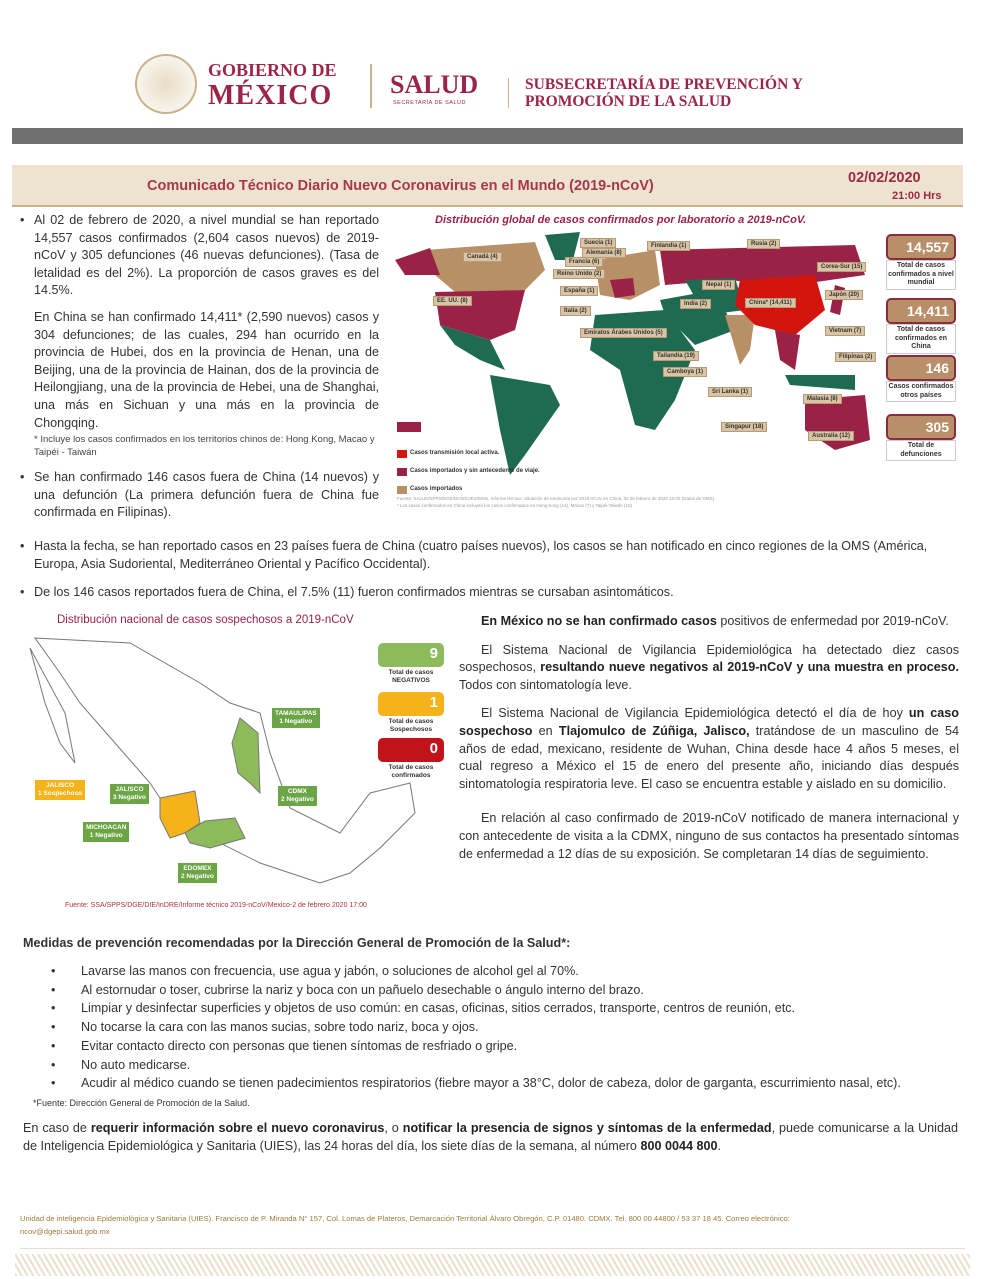 The width and height of the screenshot is (983, 1279). What do you see at coordinates (654, 730) in the screenshot?
I see `bold-text: Tlajomulco de Zúñiga, Jalisco,` at bounding box center [654, 730].